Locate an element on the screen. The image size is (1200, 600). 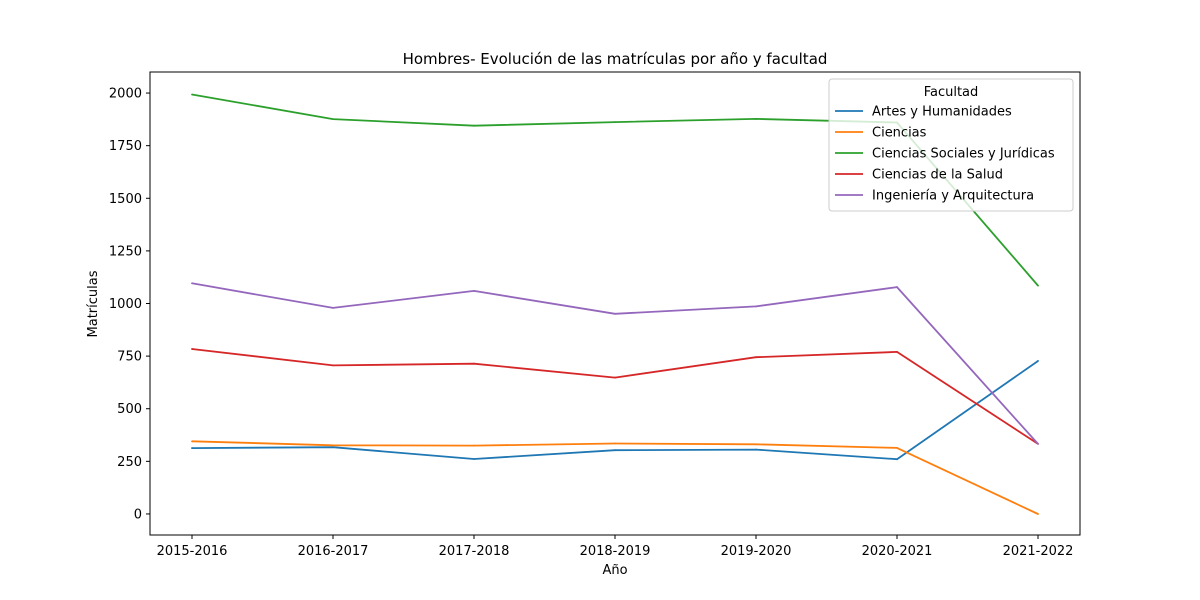
legend-entry-label: Ingeniería y Arquitectura is located at coordinates (953, 196).